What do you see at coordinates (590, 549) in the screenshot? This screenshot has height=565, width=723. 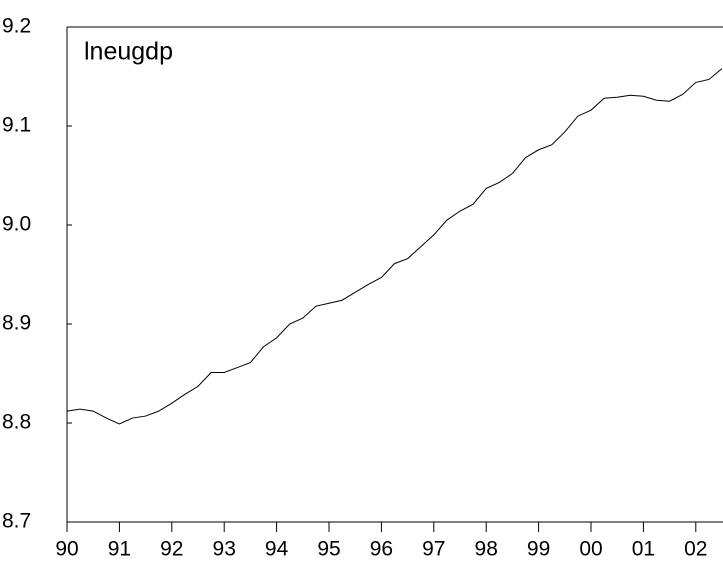 I see `x-tick-label: 00` at bounding box center [590, 549].